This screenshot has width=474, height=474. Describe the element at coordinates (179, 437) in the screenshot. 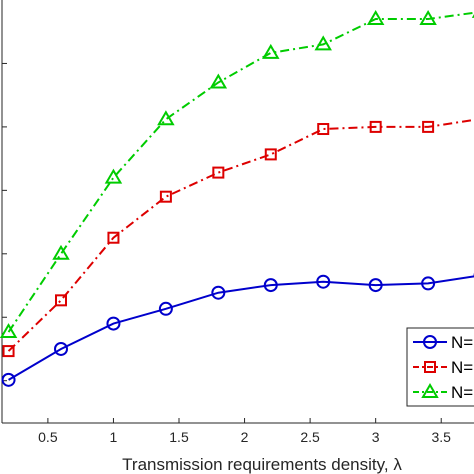

I see `x-tick-label: 1.5` at that location.